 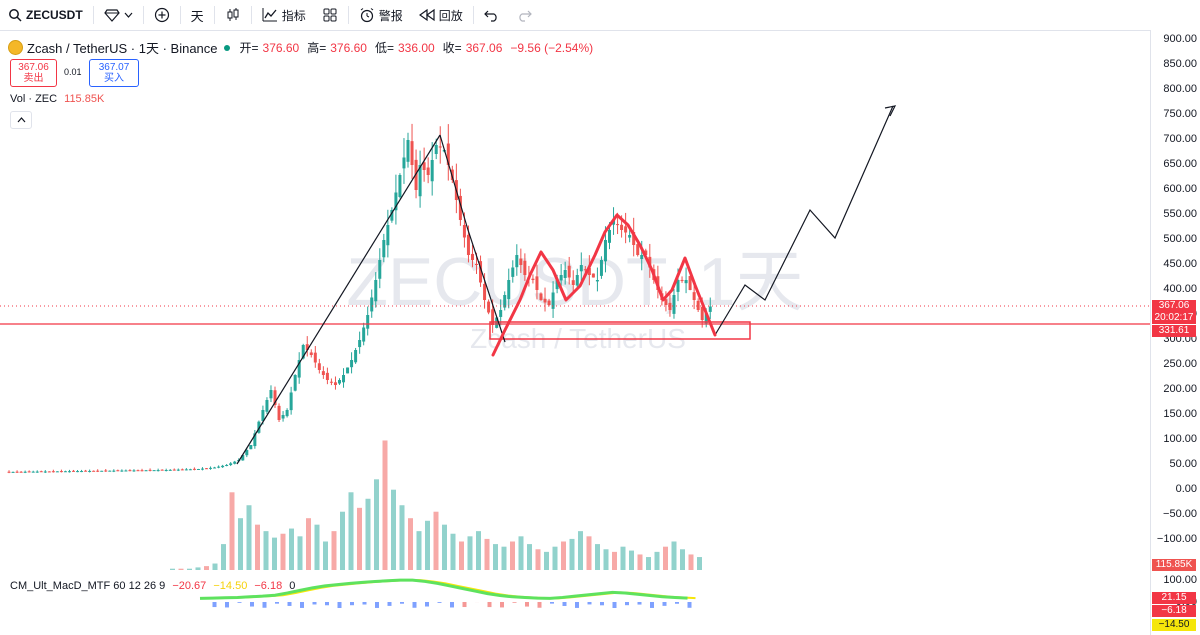 What do you see at coordinates (122, 48) in the screenshot?
I see `pair-title: Zcash / TetherUS · 1天 · Binance` at bounding box center [122, 48].